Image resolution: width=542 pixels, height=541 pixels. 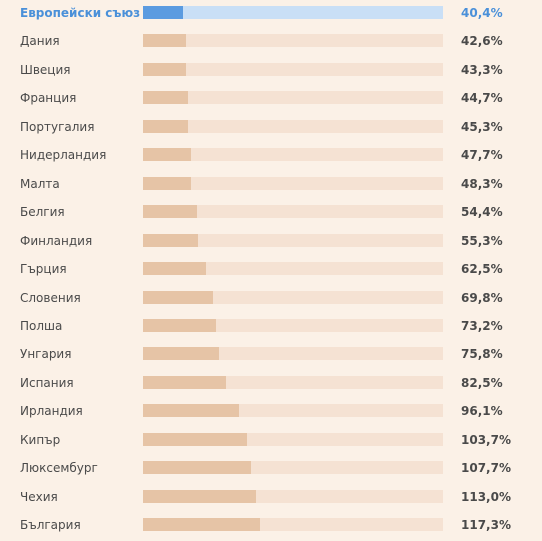 I want to click on value-label: 73,2%, so click(x=482, y=325).